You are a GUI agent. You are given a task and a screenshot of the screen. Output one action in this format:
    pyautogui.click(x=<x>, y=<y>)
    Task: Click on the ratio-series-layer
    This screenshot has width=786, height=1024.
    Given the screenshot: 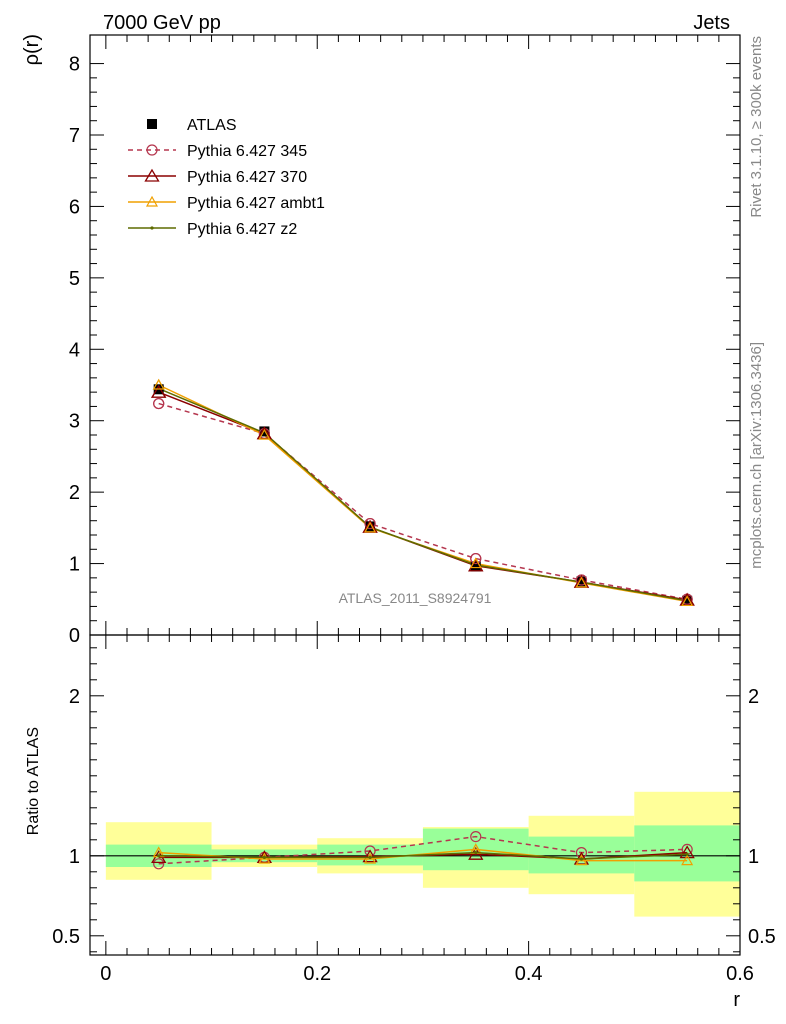 What is the action you would take?
    pyautogui.click(x=423, y=850)
    